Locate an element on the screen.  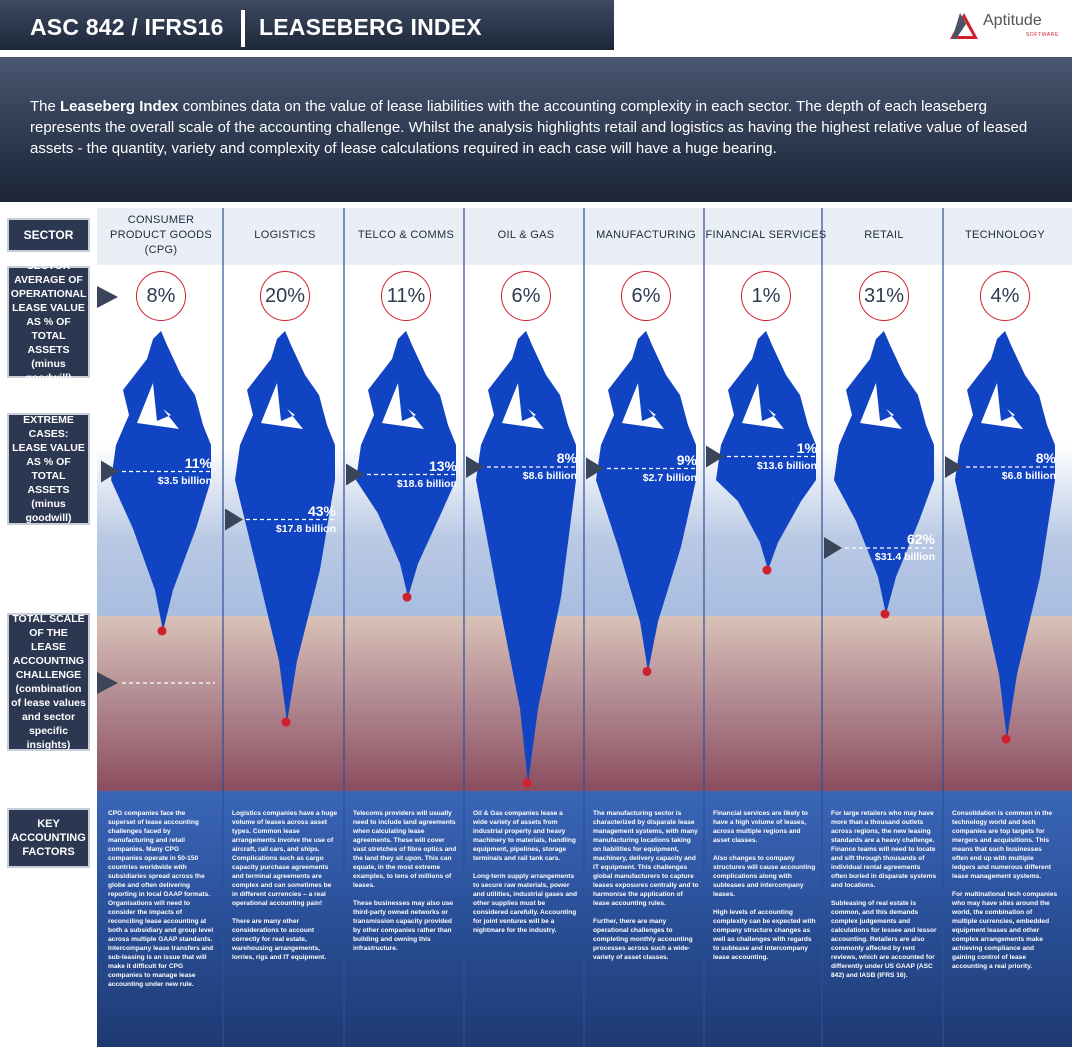
extreme-percent: 9% is located at coordinates (686, 459).